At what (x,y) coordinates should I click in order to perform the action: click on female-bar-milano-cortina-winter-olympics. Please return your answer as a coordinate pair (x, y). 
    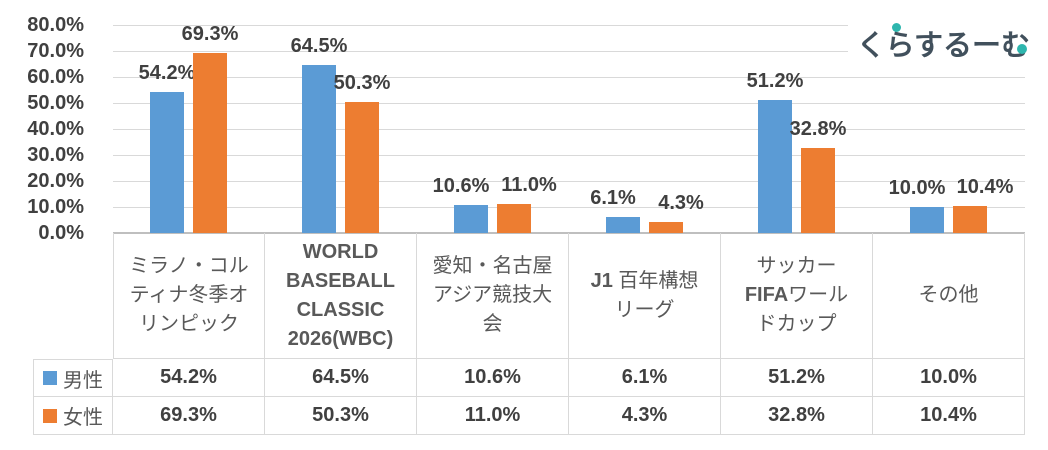
    Looking at the image, I should click on (210, 143).